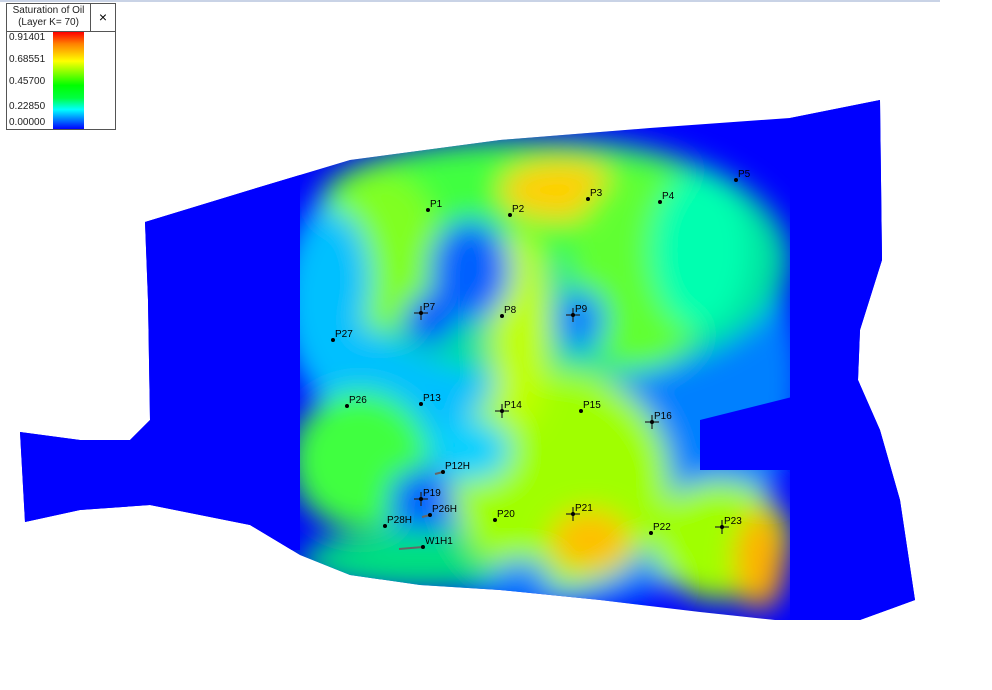 This screenshot has width=992, height=690. Describe the element at coordinates (581, 309) in the screenshot. I see `well-label: P9` at that location.